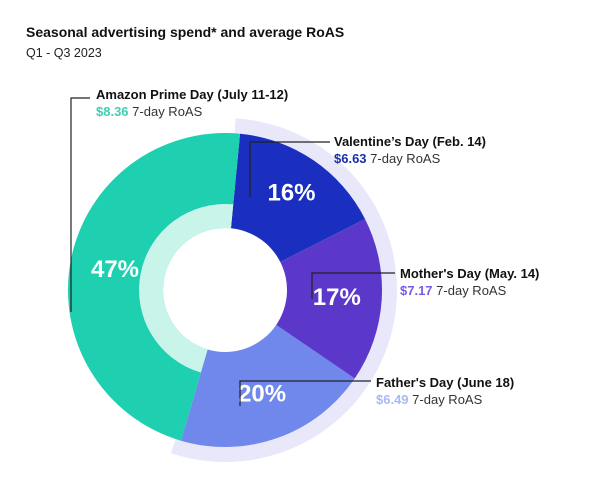 This screenshot has width=592, height=480. Describe the element at coordinates (115, 269) in the screenshot. I see `slice-percent-label: 47%` at that location.